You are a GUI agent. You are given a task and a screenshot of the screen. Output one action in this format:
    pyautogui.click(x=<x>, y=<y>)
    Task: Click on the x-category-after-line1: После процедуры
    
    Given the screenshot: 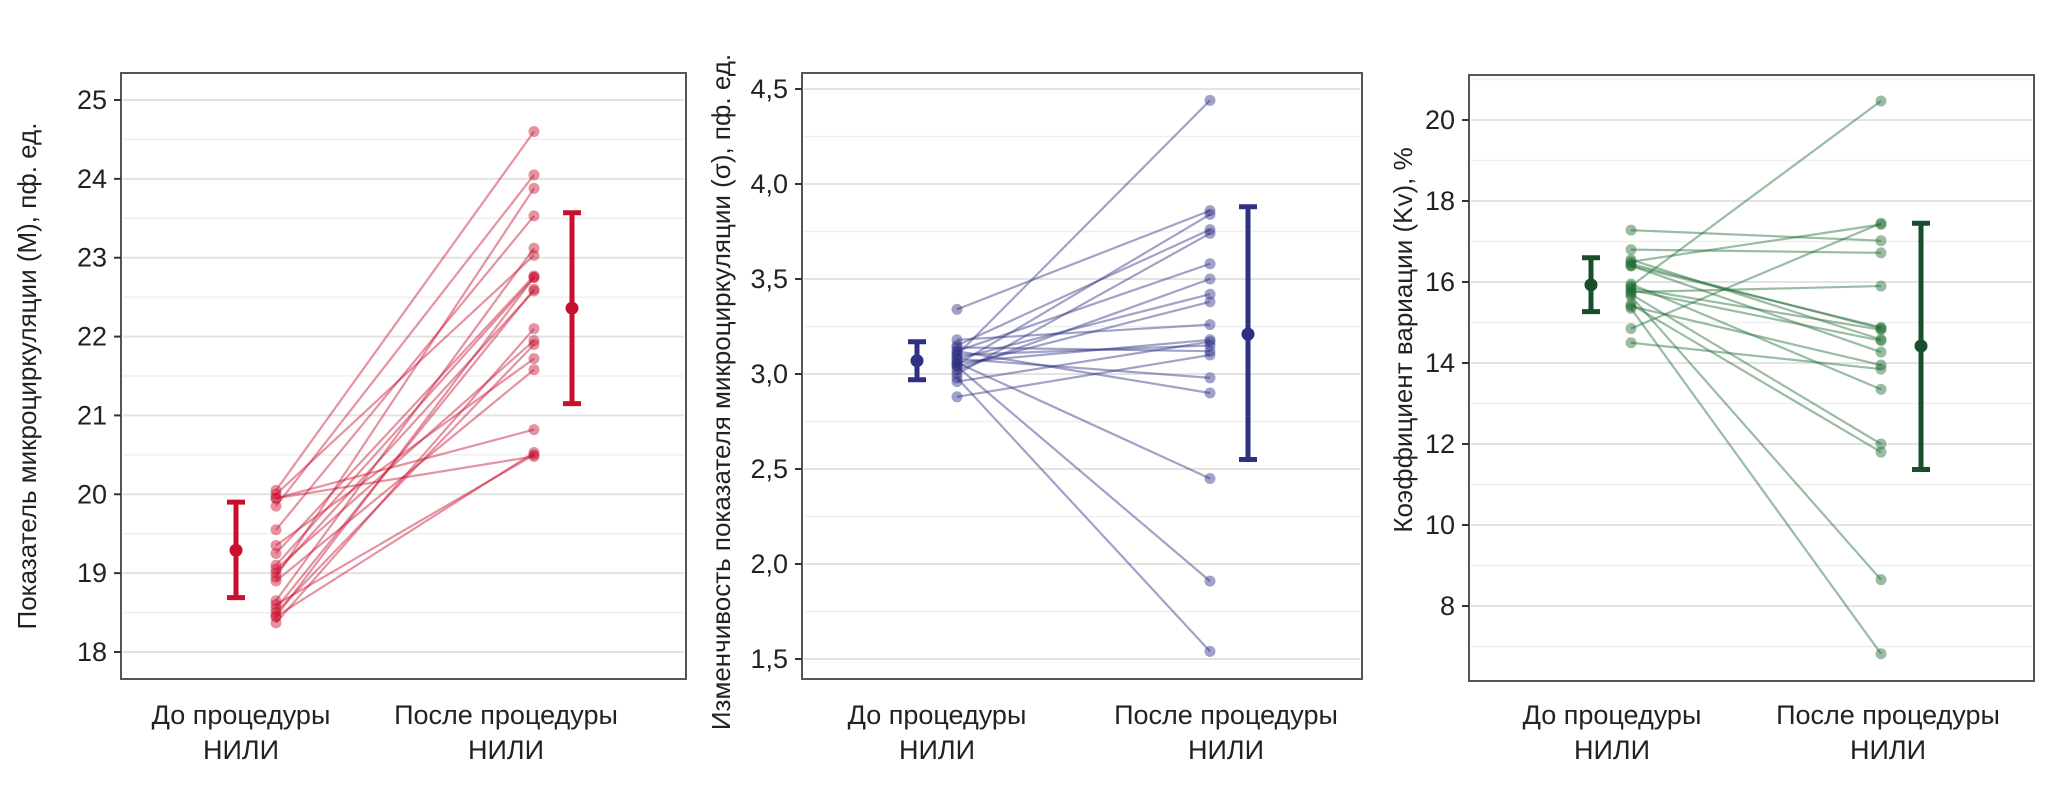 What is the action you would take?
    pyautogui.click(x=1888, y=715)
    